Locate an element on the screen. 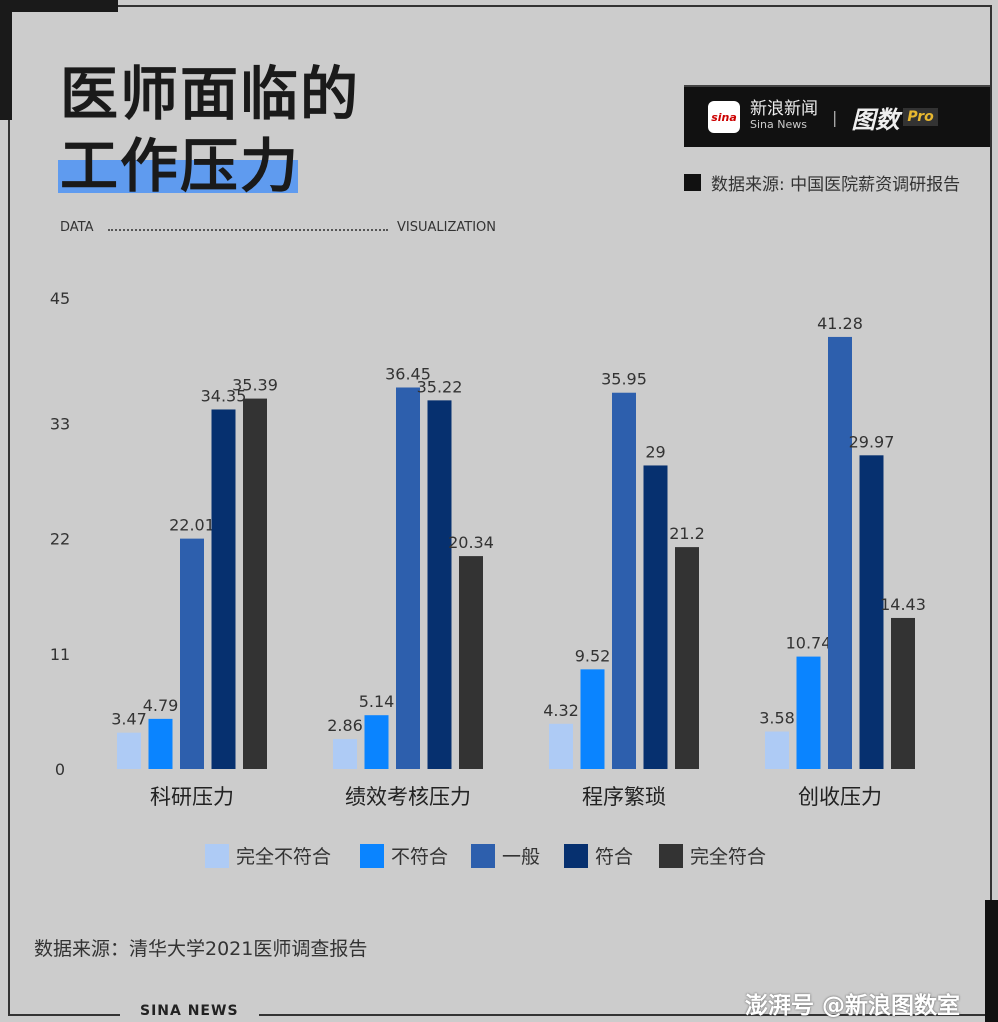 This screenshot has width=998, height=1022. data-label: 34.35 is located at coordinates (224, 395).